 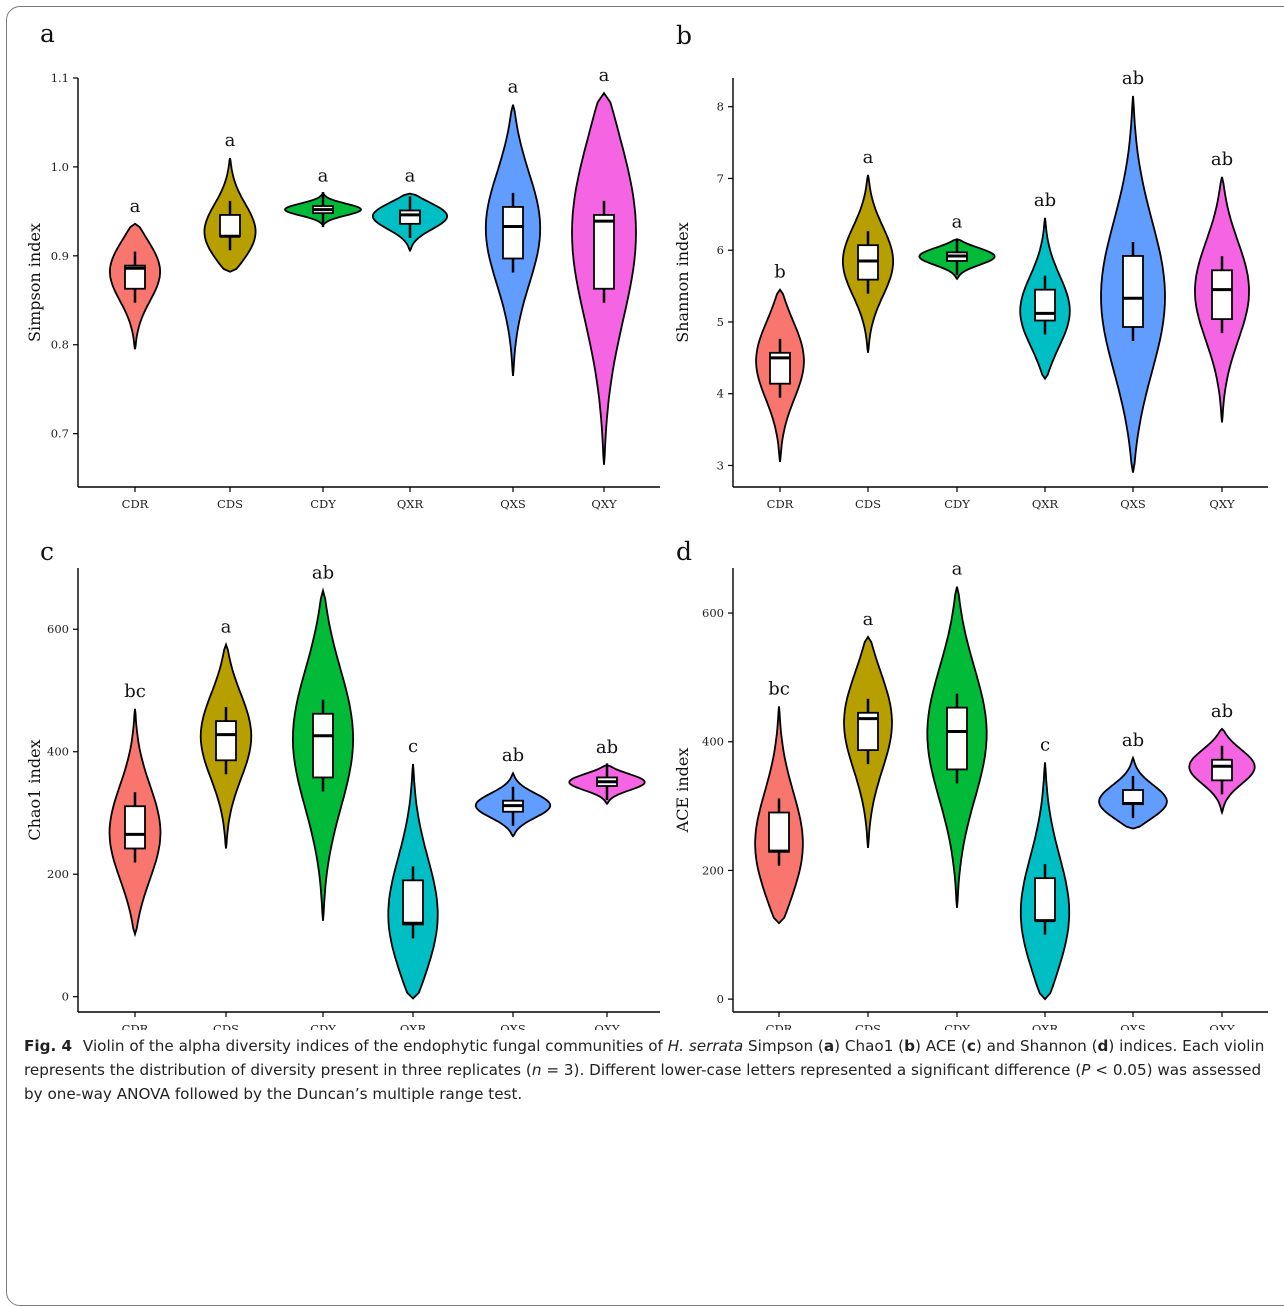 What do you see at coordinates (1103, 1046) in the screenshot?
I see `caption-ref-d: d` at bounding box center [1103, 1046].